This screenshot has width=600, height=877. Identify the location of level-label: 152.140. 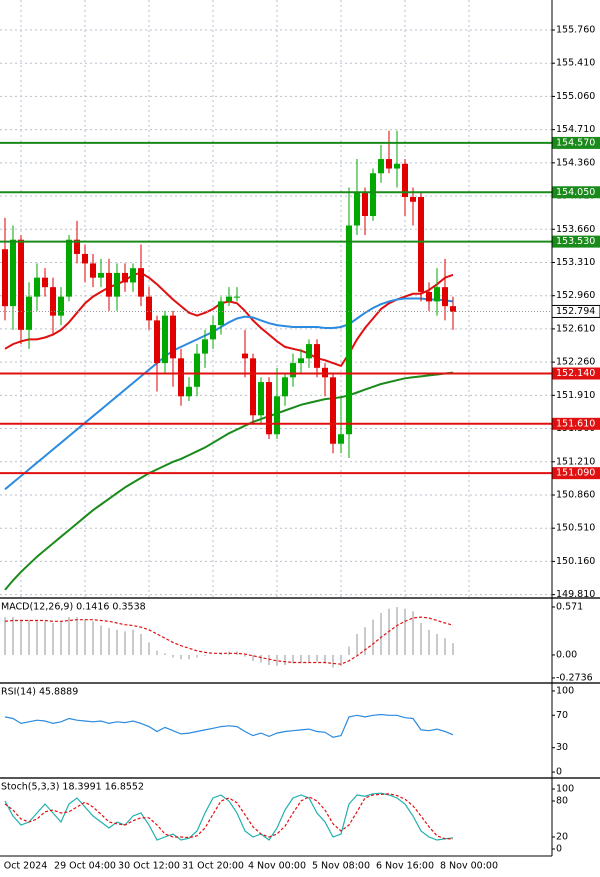
(575, 373).